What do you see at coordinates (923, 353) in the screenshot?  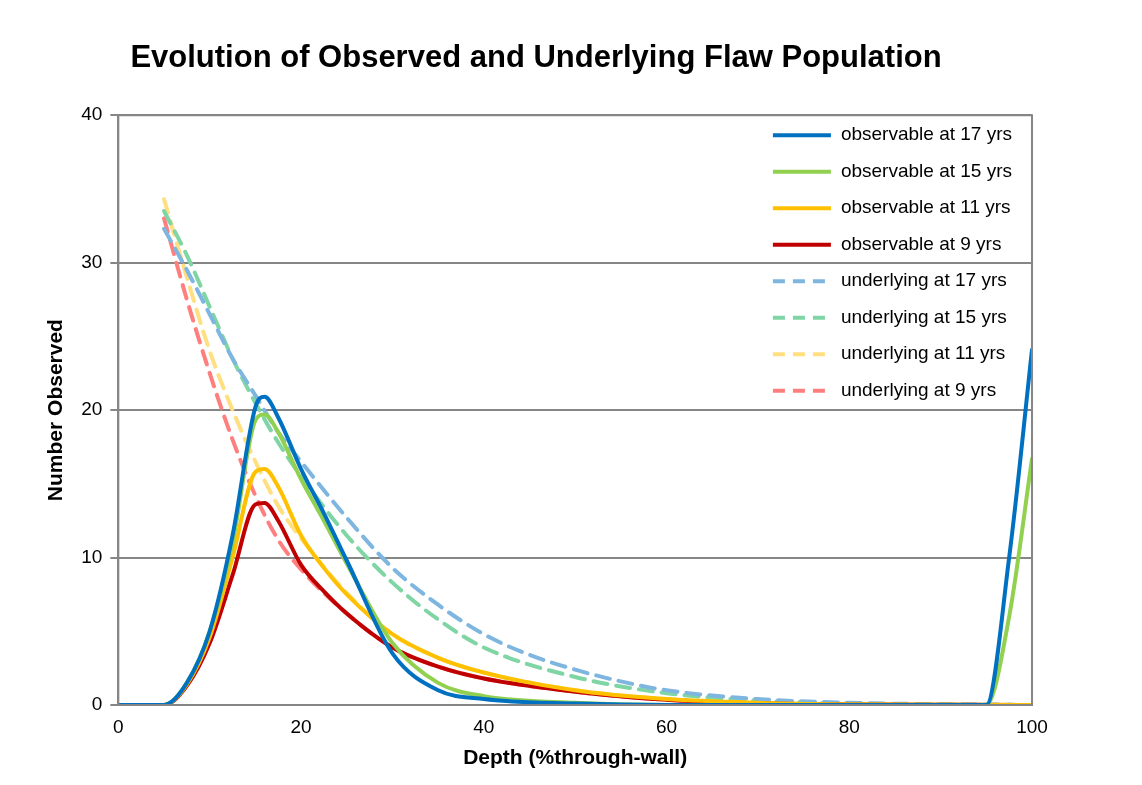 I see `legend-label: underlying at 11 yrs` at bounding box center [923, 353].